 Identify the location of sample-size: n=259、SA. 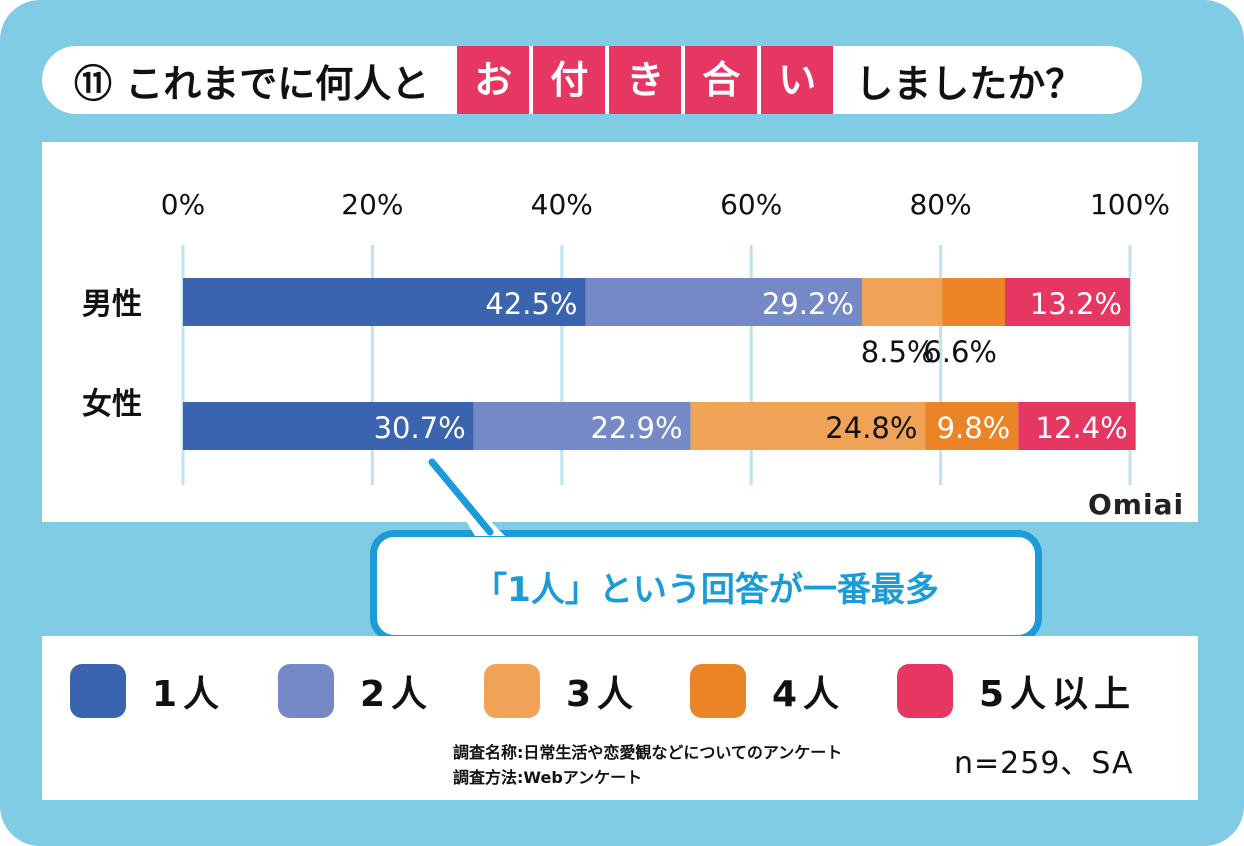
(1044, 763).